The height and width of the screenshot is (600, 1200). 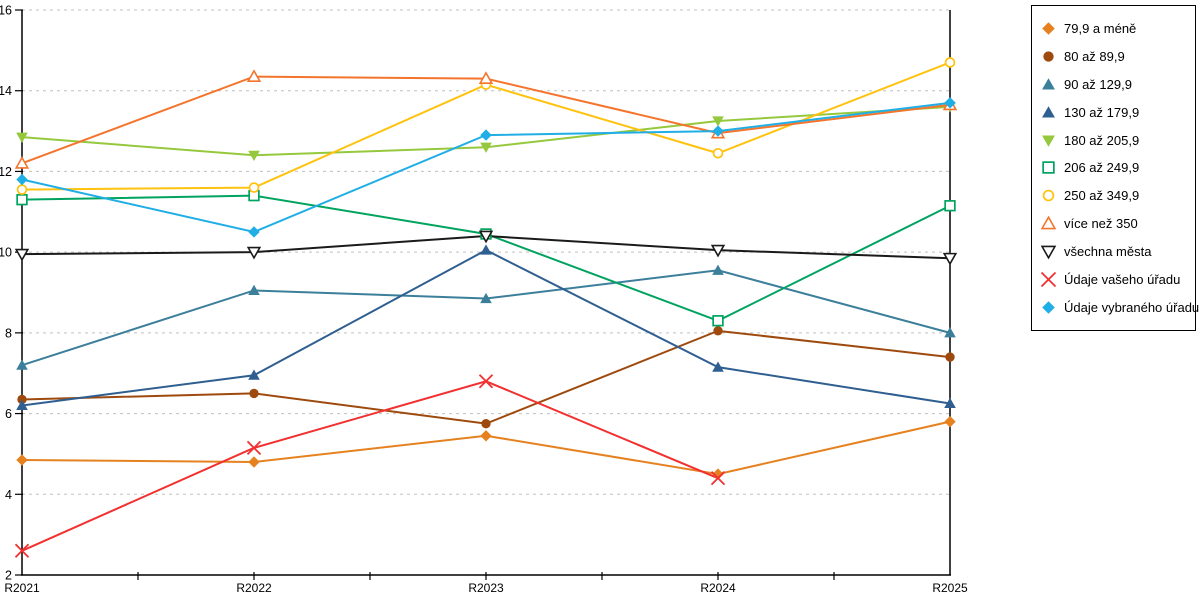 I want to click on legend-item: 79,9 a méně, so click(x=1115, y=28).